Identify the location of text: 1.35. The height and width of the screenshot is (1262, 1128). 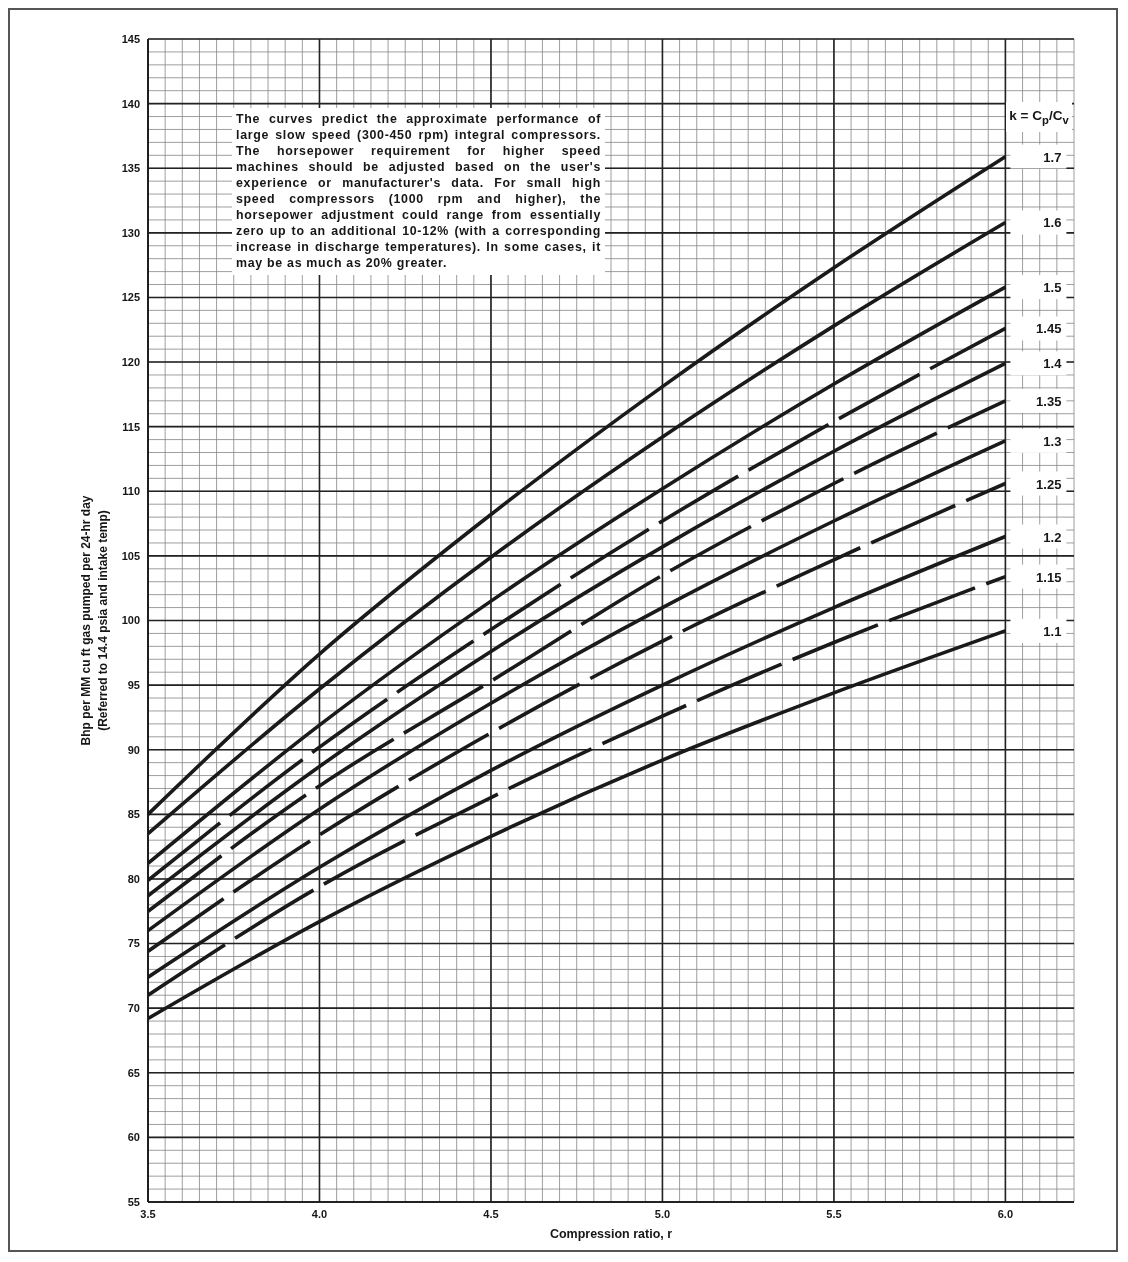
(1049, 401).